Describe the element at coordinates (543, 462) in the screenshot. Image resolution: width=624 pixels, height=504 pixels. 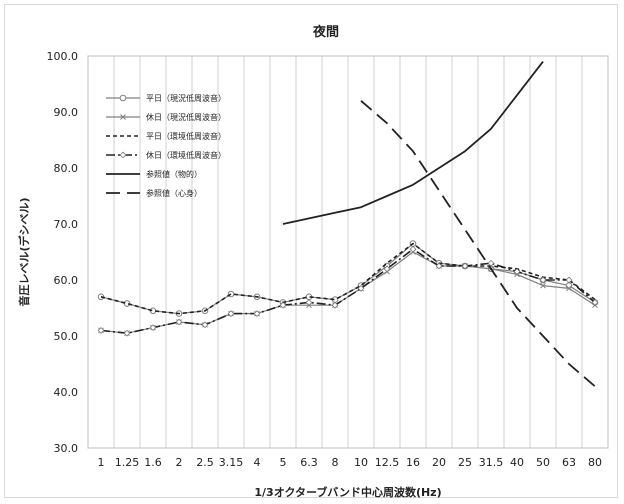
I see `x-tick-label: 50` at that location.